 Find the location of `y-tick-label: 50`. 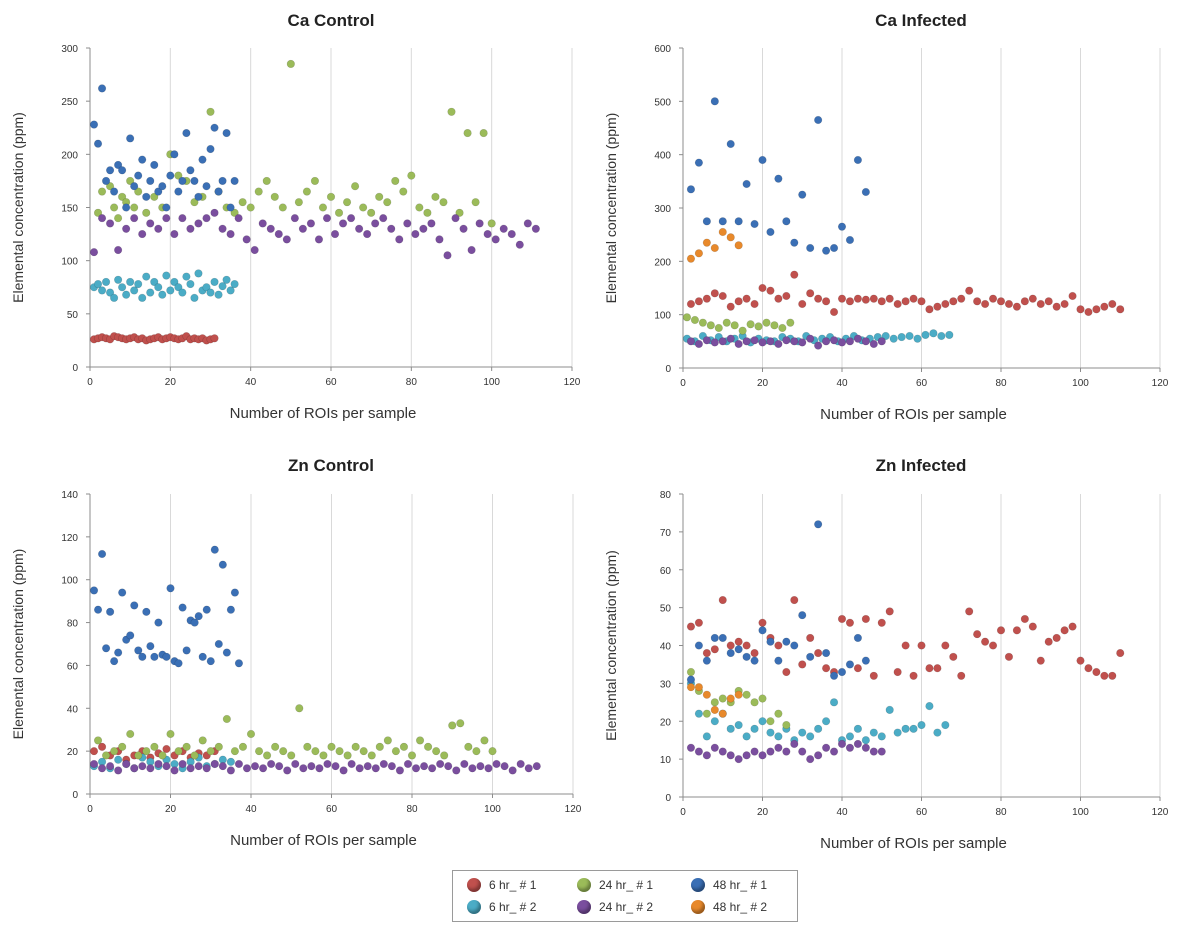

y-tick-label: 50 is located at coordinates (666, 609).